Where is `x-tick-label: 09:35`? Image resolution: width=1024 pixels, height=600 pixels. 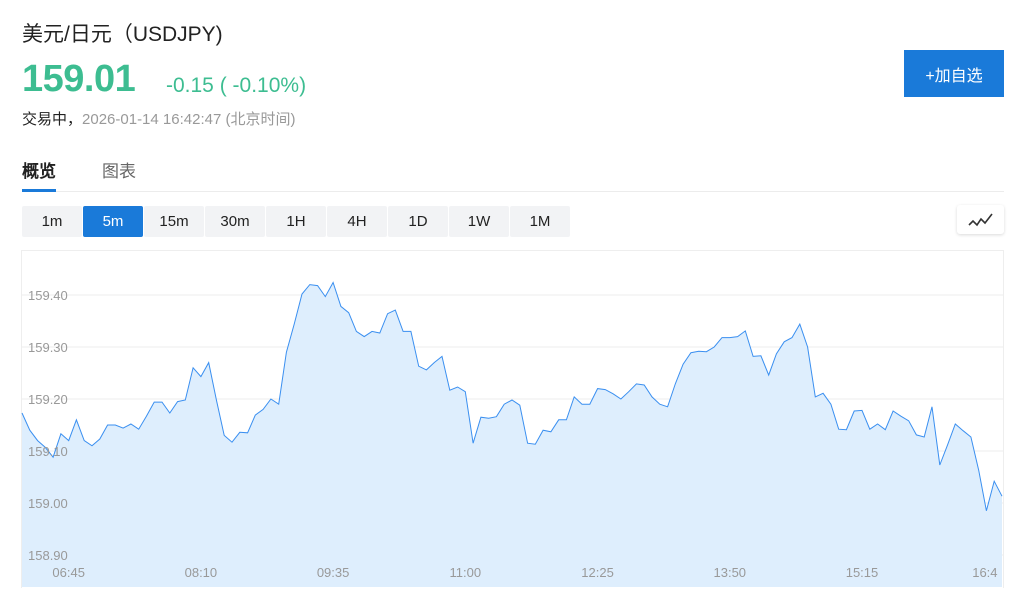
x-tick-label: 09:35 is located at coordinates (333, 572).